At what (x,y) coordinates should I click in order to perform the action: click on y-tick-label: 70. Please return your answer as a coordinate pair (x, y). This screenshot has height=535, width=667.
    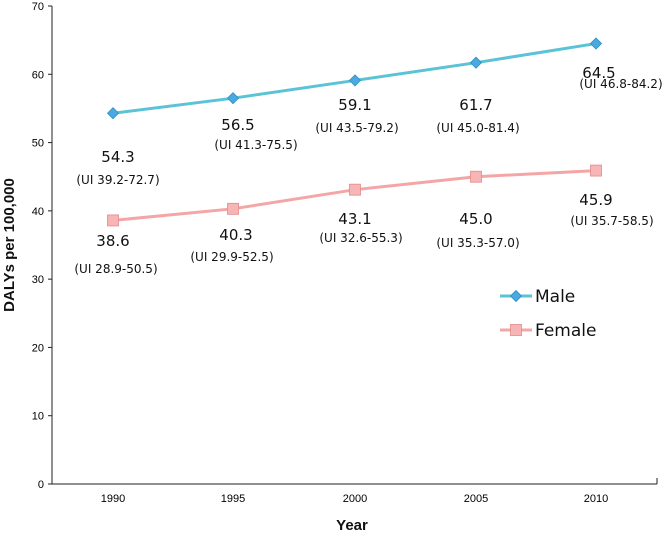
    Looking at the image, I should click on (38, 7).